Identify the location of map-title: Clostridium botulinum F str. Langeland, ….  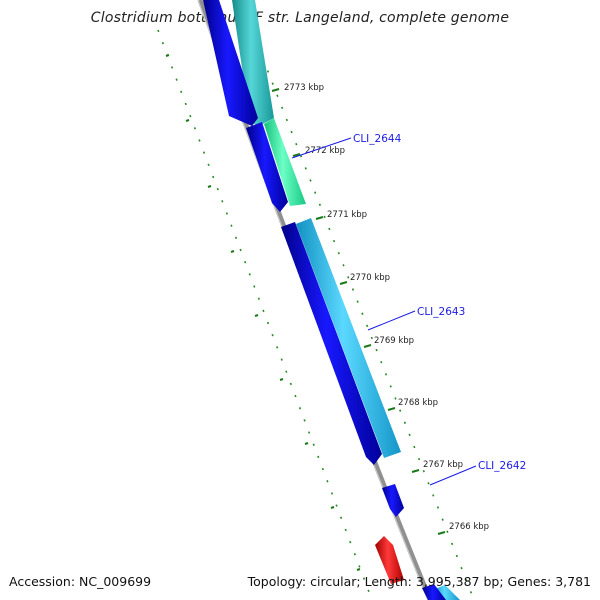
(300, 18).